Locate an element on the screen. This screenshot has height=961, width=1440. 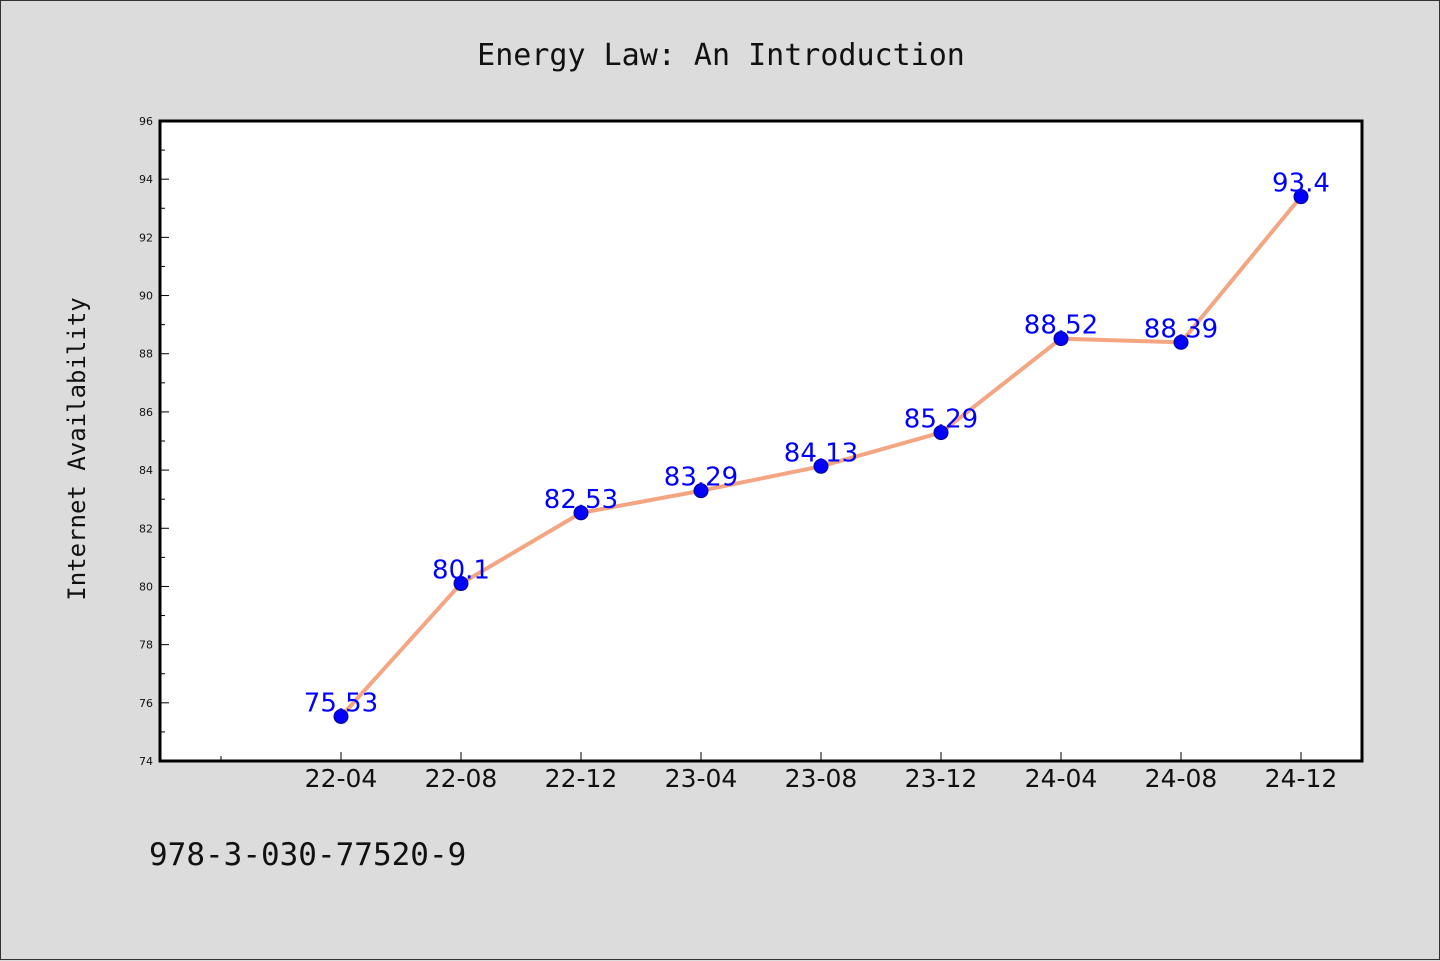
x-tick-label: 22-12 is located at coordinates (581, 778).